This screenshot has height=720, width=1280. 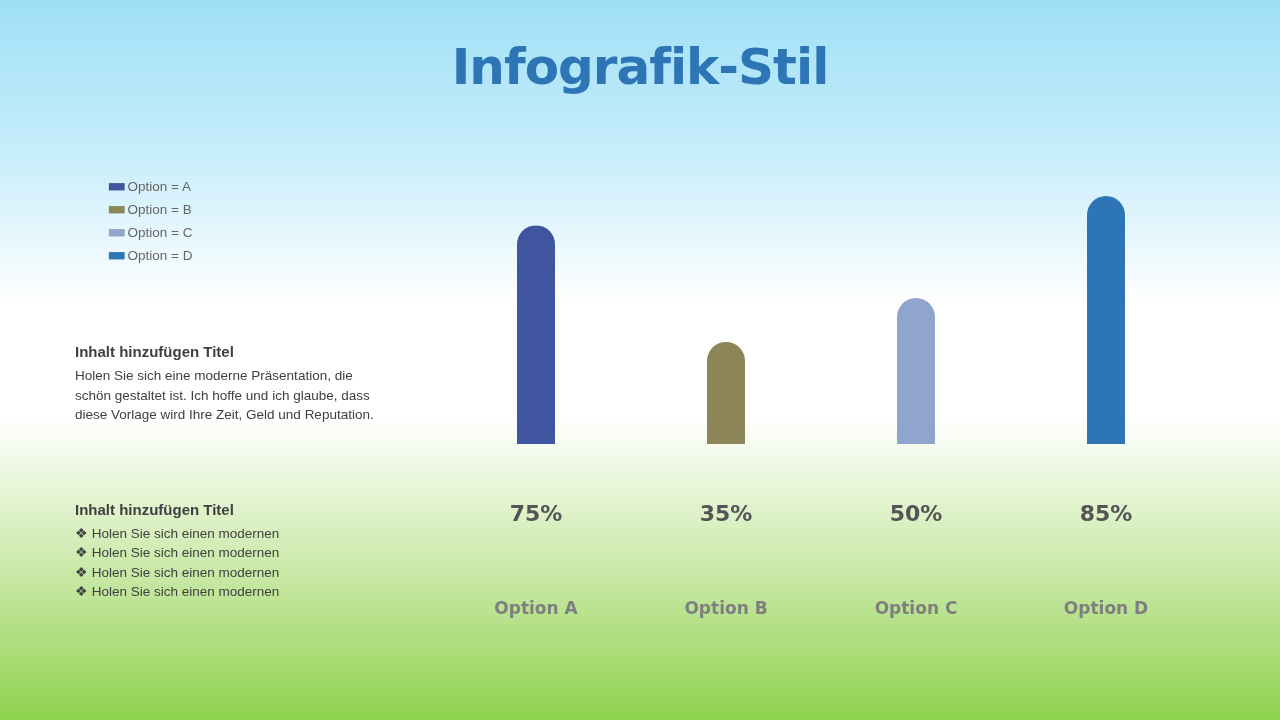 What do you see at coordinates (916, 513) in the screenshot?
I see `data-label: 50%` at bounding box center [916, 513].